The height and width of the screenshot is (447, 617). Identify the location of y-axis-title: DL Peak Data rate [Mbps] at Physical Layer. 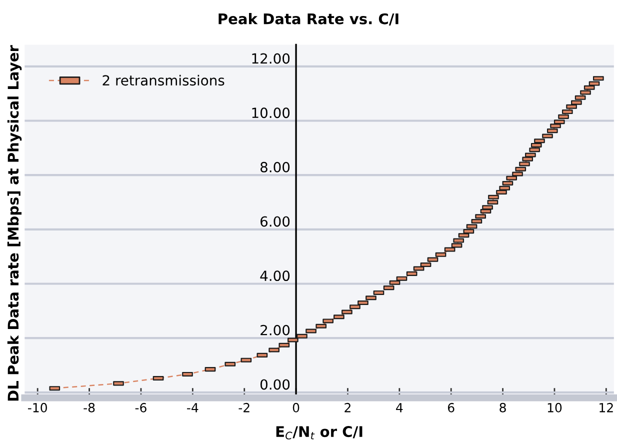
(14, 223).